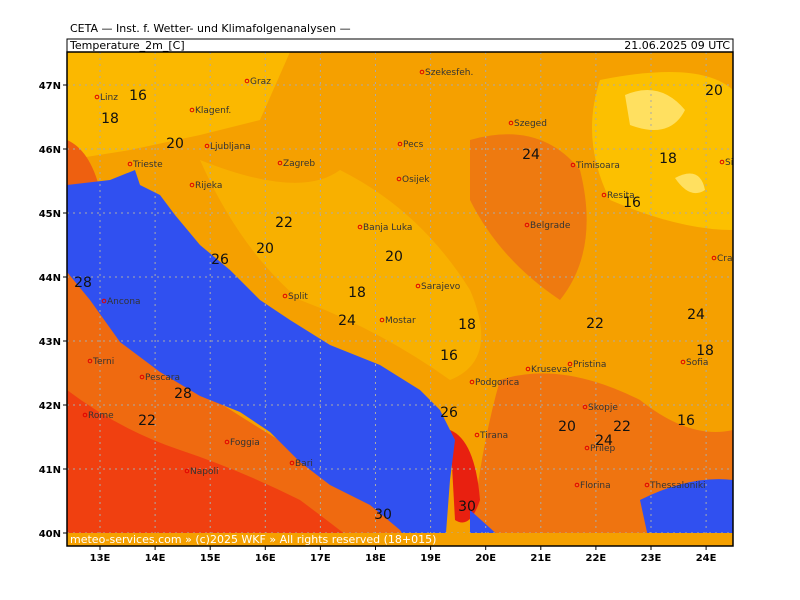 This screenshot has height=600, width=800. I want to click on lon-label: 18E, so click(375, 558).